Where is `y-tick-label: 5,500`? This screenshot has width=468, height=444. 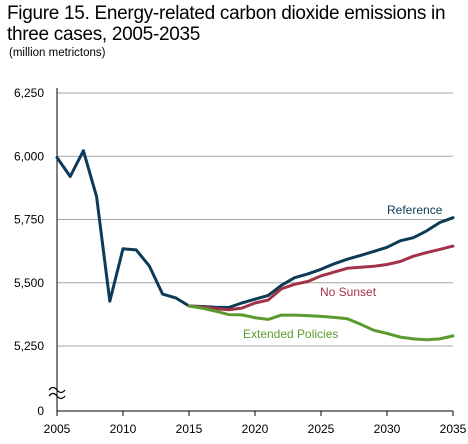 y-tick-label: 5,500 is located at coordinates (29, 283).